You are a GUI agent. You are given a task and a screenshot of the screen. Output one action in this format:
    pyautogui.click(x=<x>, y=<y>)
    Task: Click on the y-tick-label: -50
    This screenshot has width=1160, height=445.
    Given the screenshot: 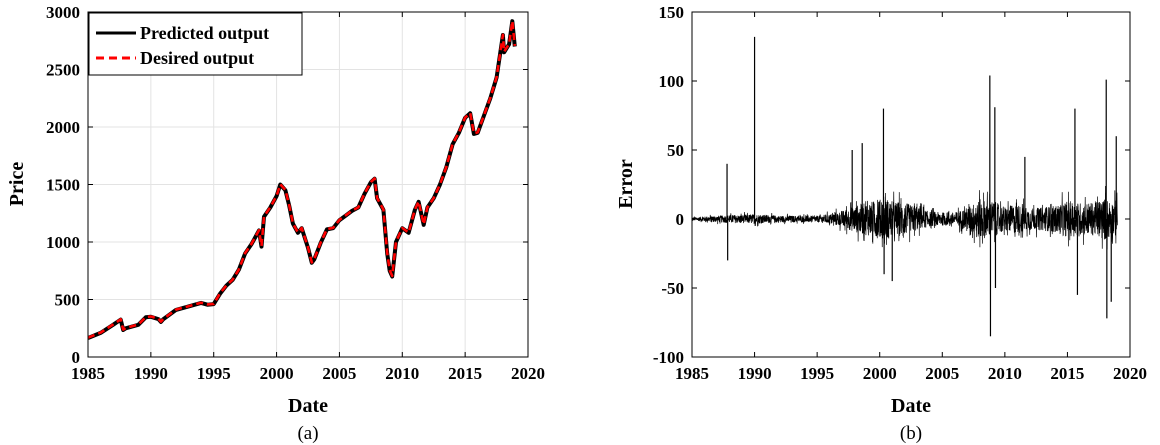 What is the action you would take?
    pyautogui.click(x=672, y=288)
    